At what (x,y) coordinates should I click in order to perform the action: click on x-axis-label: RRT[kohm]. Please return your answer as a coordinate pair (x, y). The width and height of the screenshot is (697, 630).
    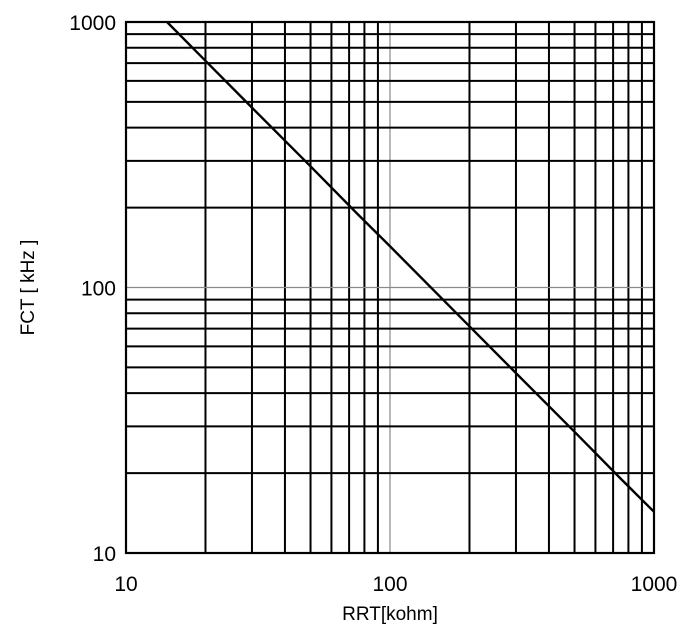
    Looking at the image, I should click on (390, 614).